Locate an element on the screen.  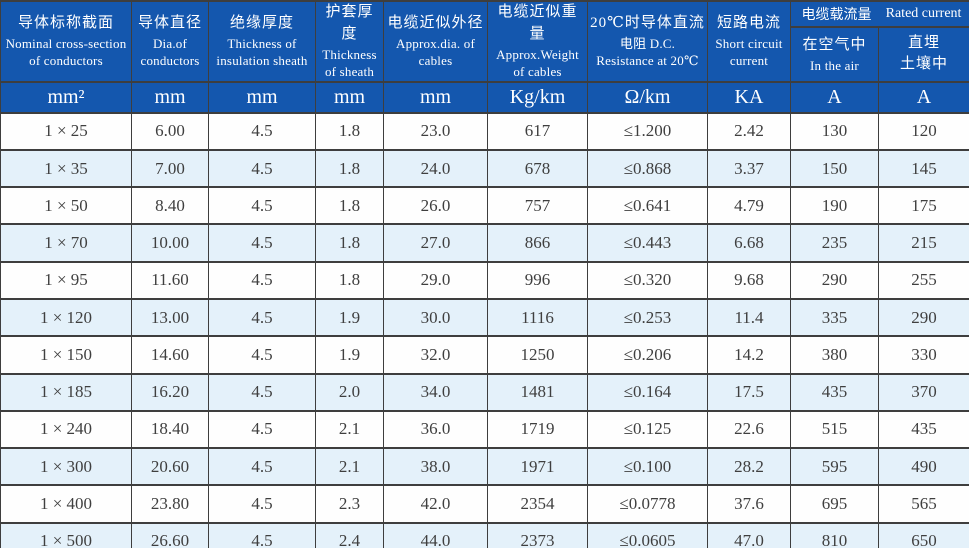
table-cell: 435 is located at coordinates (834, 392).